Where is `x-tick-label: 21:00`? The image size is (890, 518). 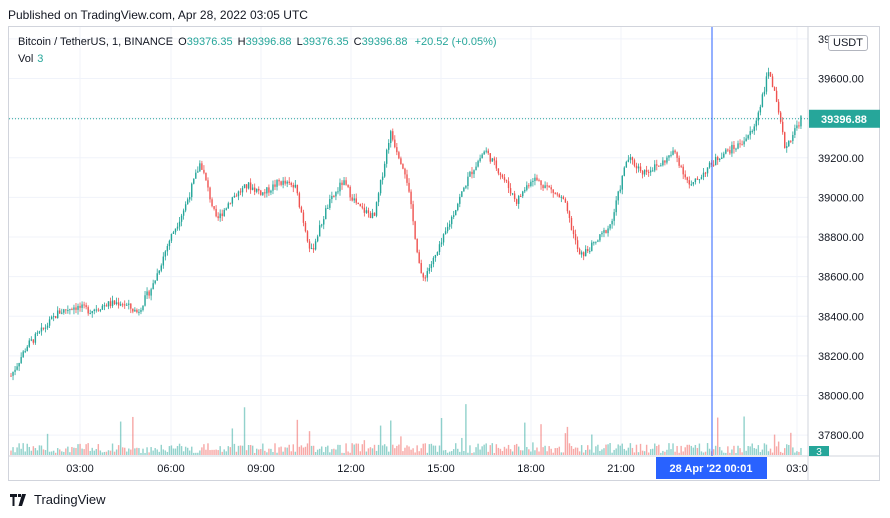
x-tick-label: 21:00 is located at coordinates (621, 469).